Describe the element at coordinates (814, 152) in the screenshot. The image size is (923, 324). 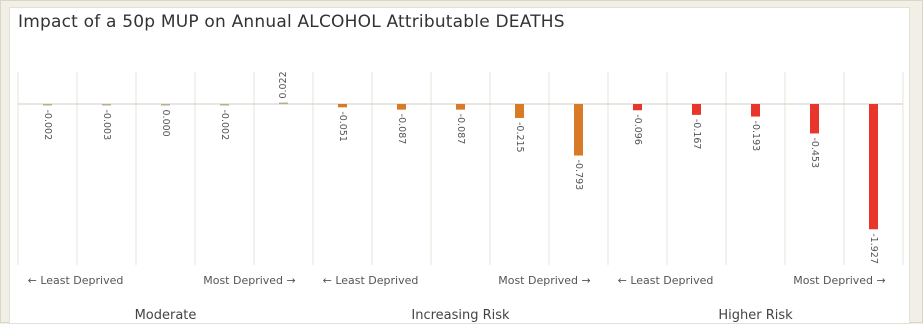
I see `data-label: -0.453` at that location.